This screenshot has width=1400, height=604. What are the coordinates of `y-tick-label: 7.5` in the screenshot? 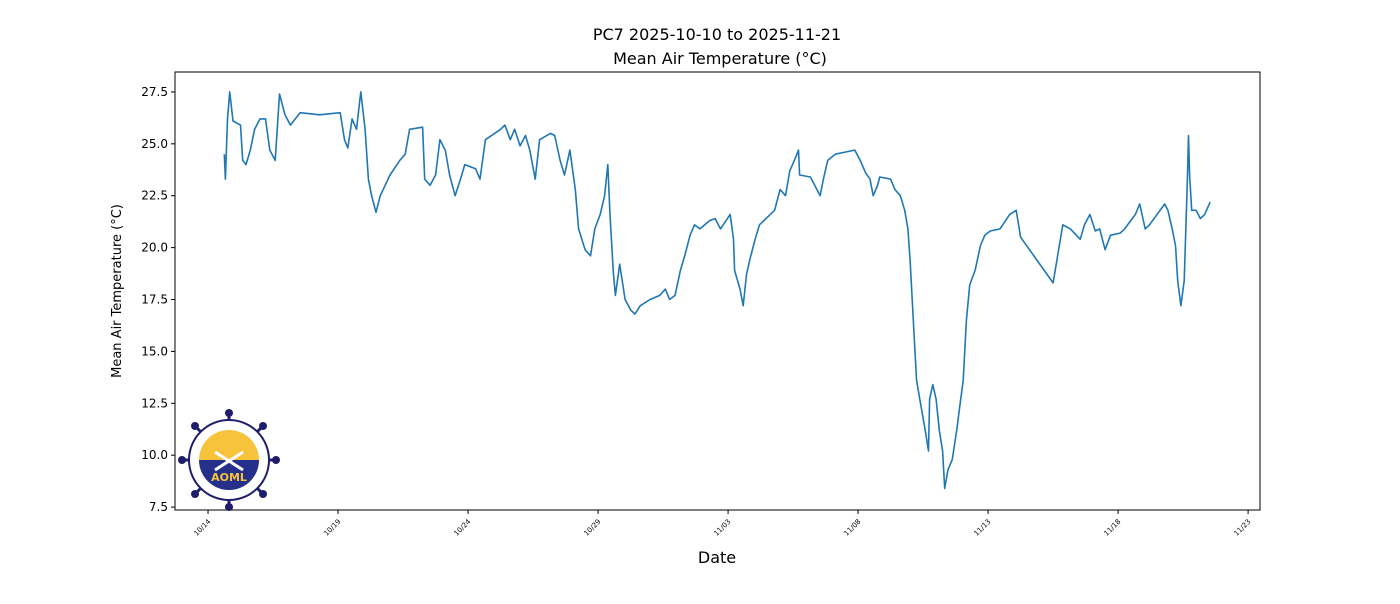 It's located at (158, 507).